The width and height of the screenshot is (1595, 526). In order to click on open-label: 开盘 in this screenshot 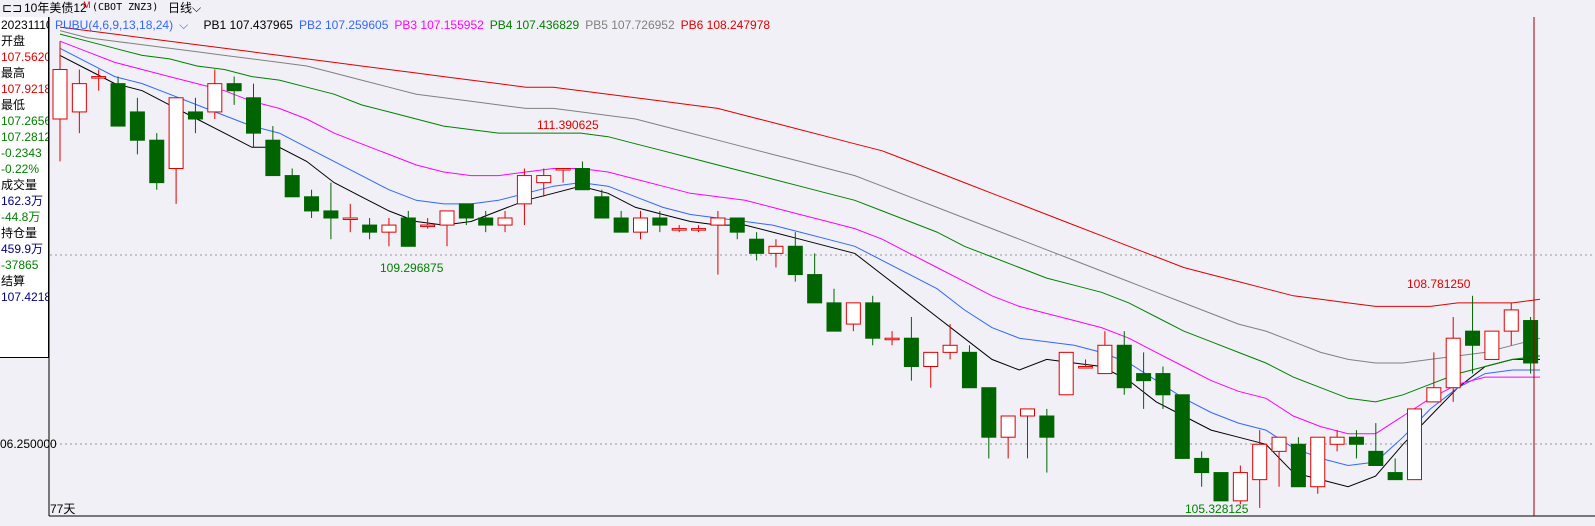, I will do `click(13, 41)`.